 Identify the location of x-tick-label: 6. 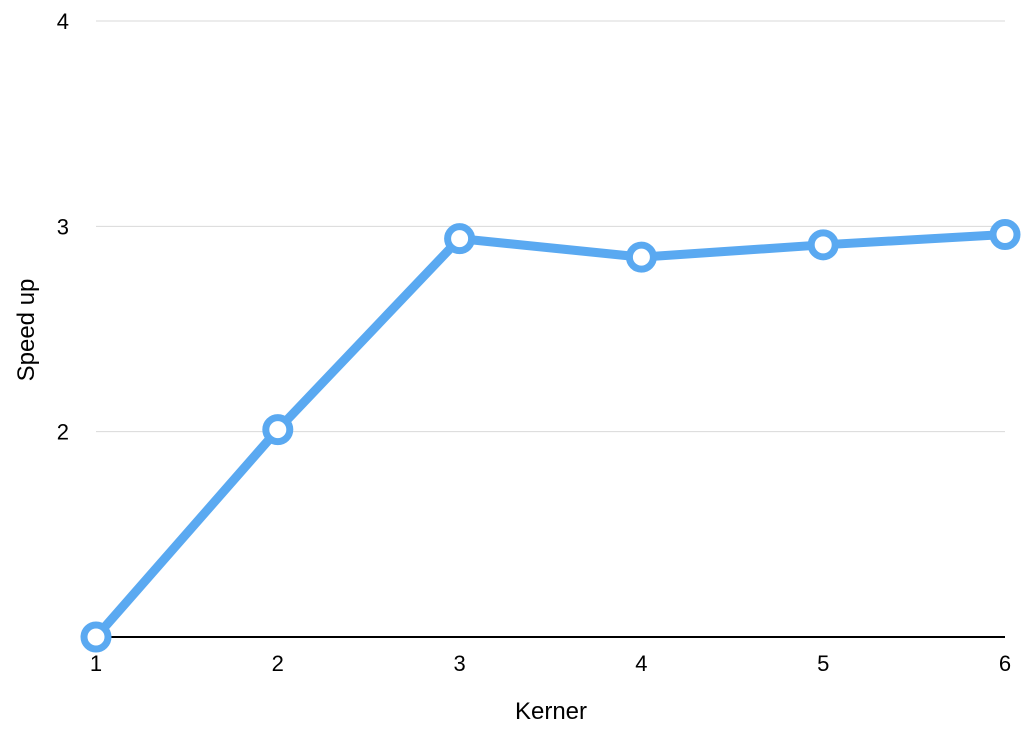
(1005, 663).